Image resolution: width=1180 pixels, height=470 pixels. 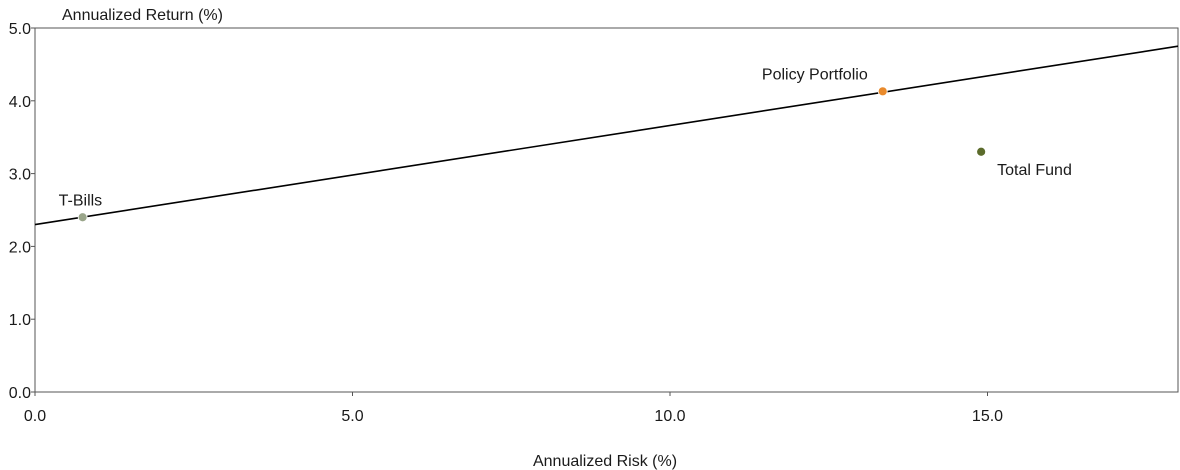 I want to click on y-tick-label: 3.0, so click(x=20, y=175).